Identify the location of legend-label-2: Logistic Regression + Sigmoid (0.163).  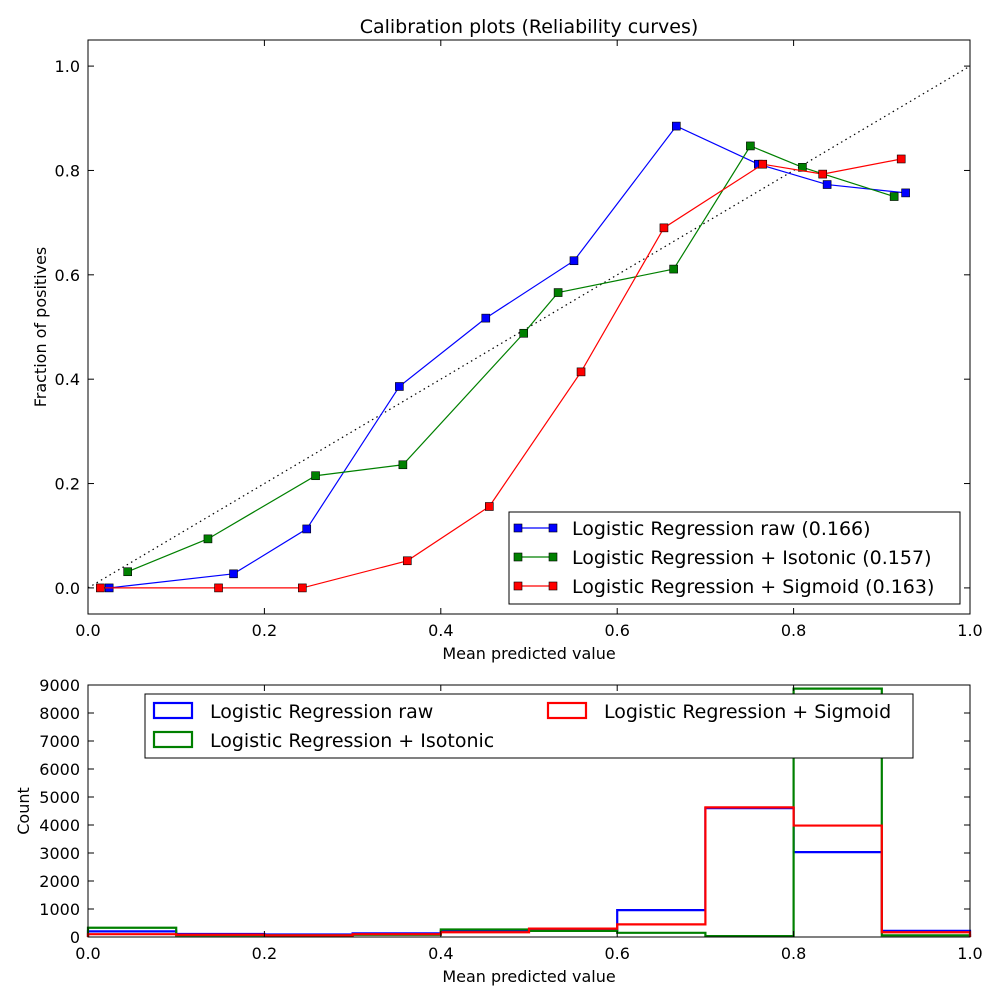
(753, 587).